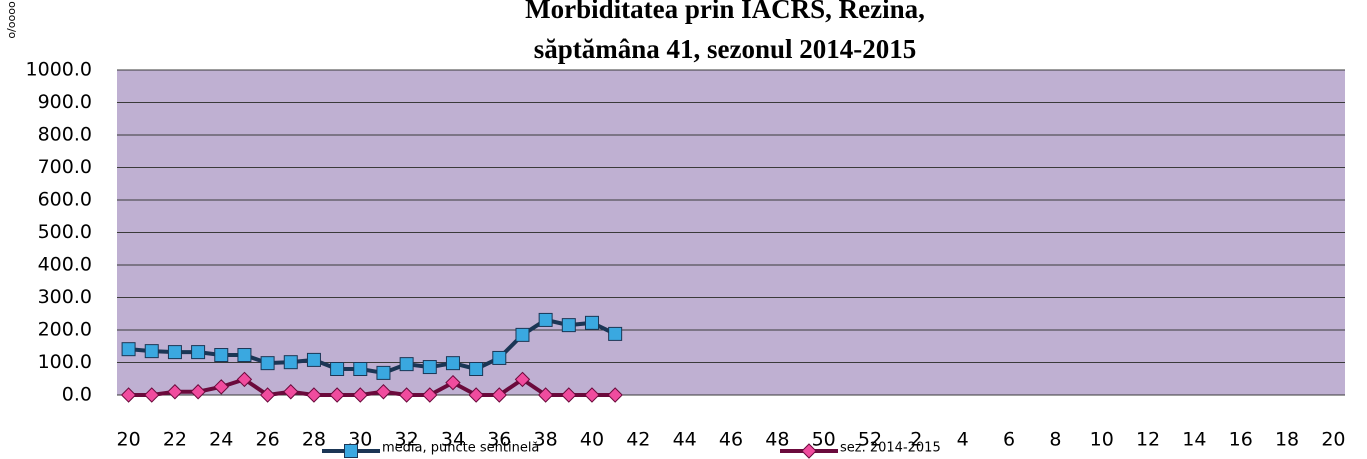  I want to click on x-tick-label: 12, so click(1148, 440).